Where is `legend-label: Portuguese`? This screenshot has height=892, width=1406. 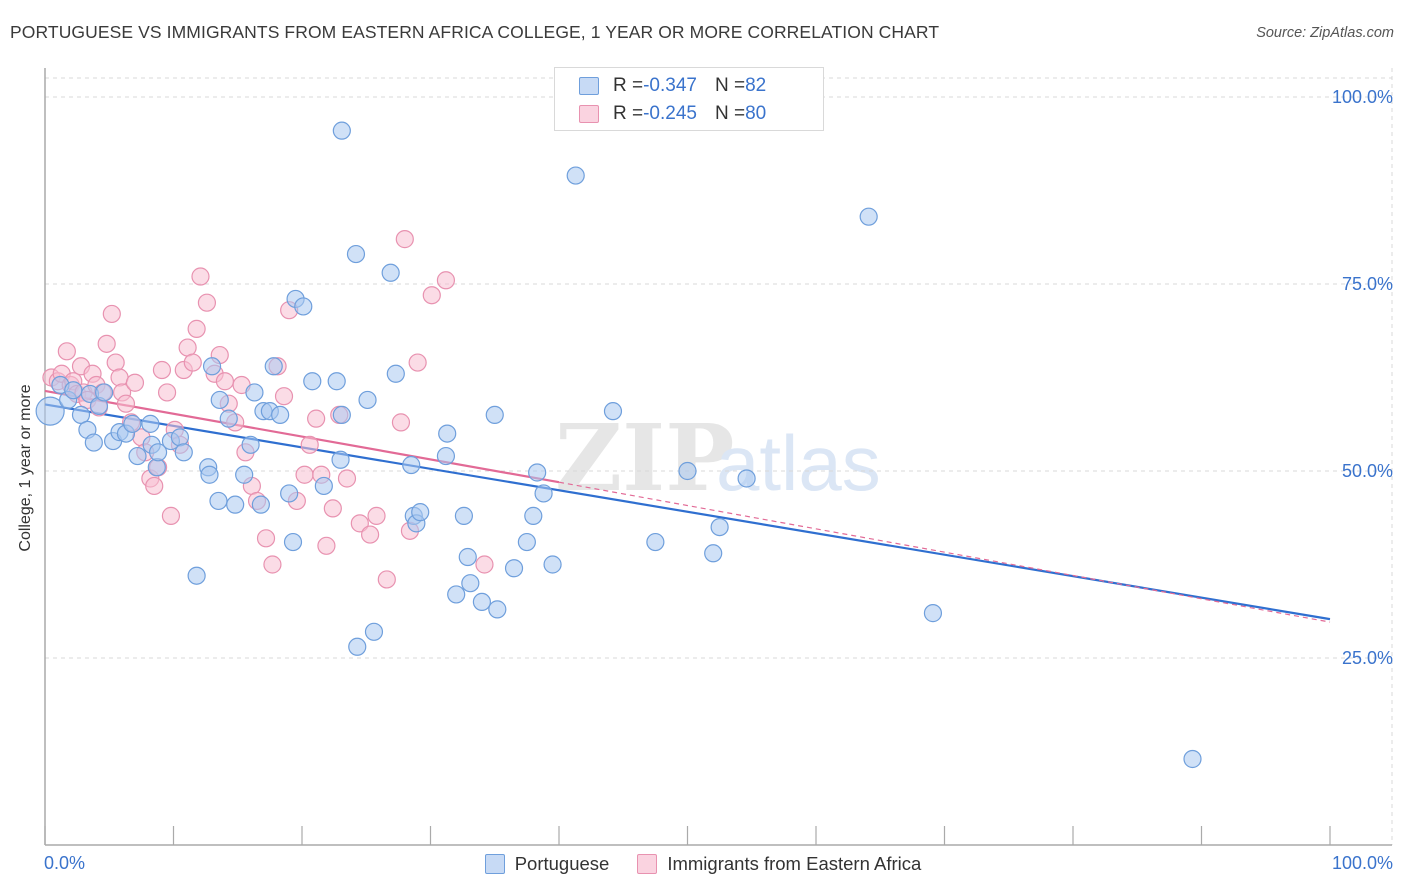 legend-label: Portuguese is located at coordinates (562, 863).